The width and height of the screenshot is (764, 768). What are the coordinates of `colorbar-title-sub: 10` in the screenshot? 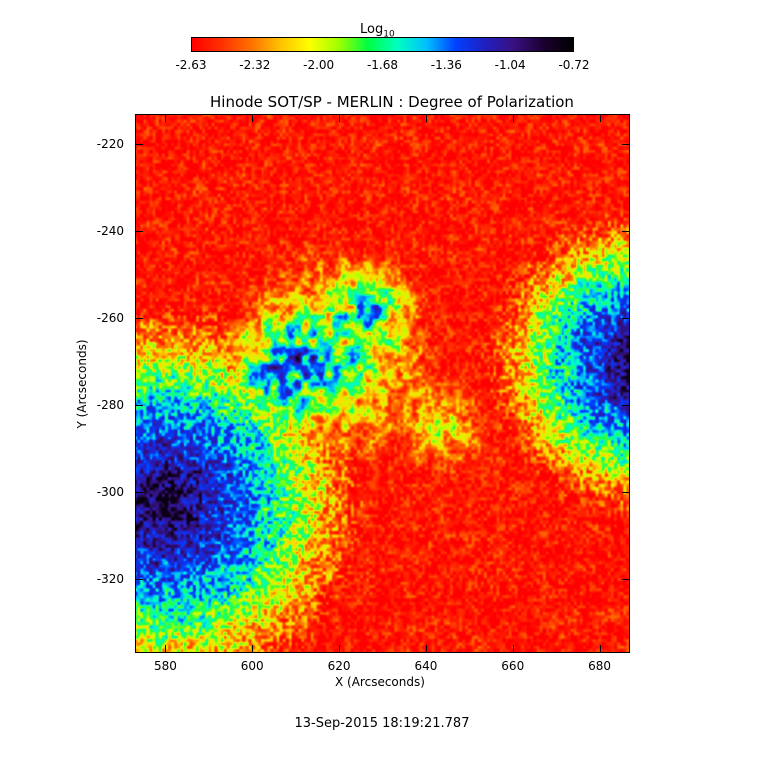 It's located at (389, 34).